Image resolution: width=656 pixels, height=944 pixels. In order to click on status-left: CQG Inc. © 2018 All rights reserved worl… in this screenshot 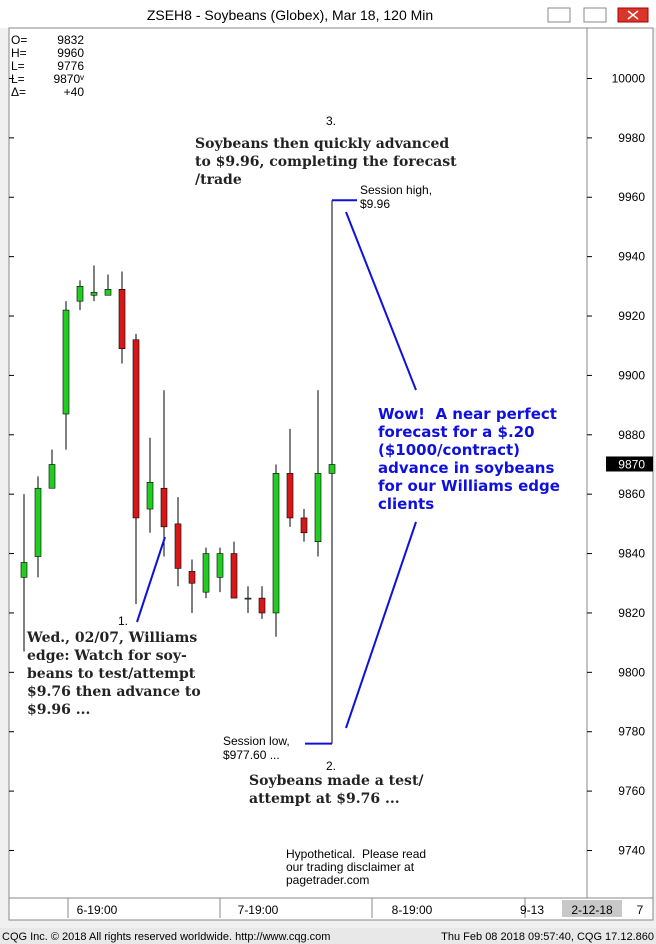, I will do `click(166, 937)`.